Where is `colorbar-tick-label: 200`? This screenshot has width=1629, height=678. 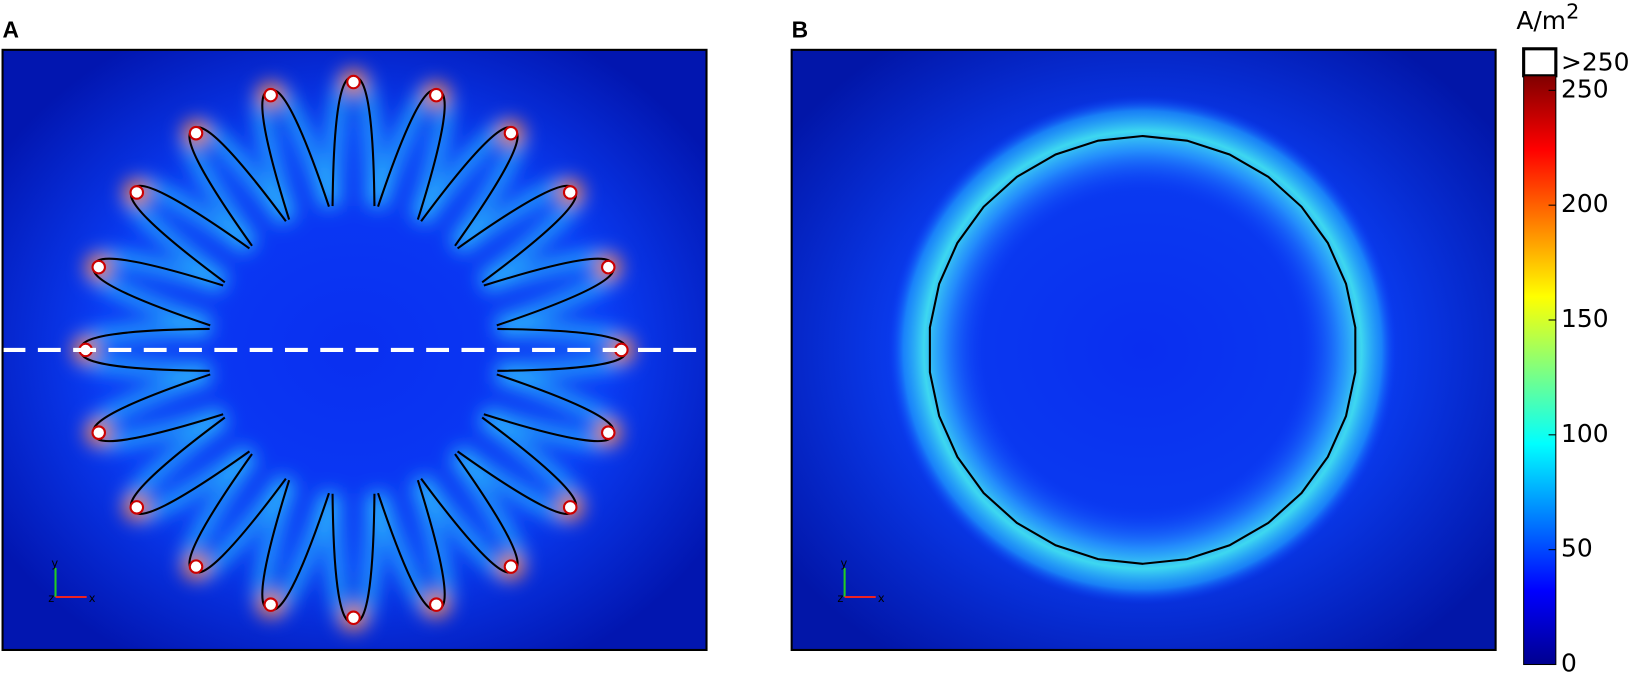 colorbar-tick-label: 200 is located at coordinates (1585, 203).